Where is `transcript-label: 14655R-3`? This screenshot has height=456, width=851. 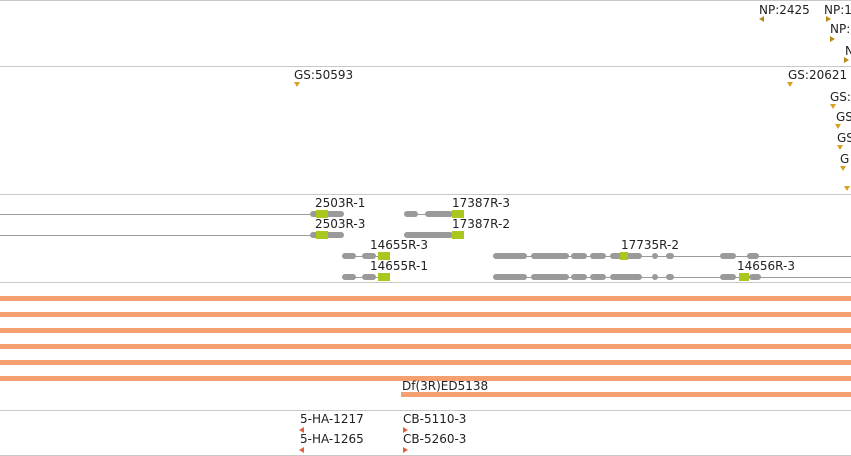 transcript-label: 14655R-3 is located at coordinates (399, 245).